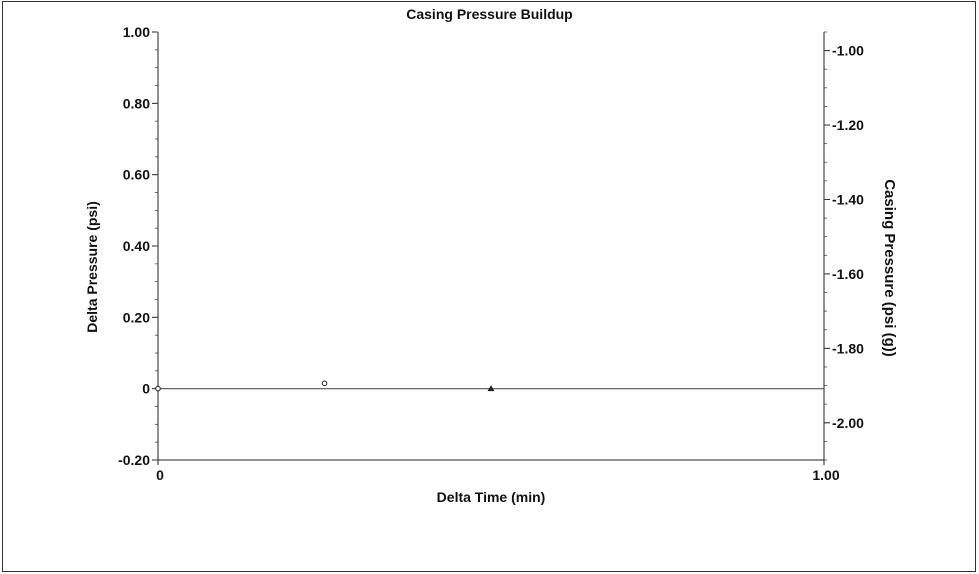  What do you see at coordinates (848, 348) in the screenshot?
I see `y-tick-label-right: -1.80` at bounding box center [848, 348].